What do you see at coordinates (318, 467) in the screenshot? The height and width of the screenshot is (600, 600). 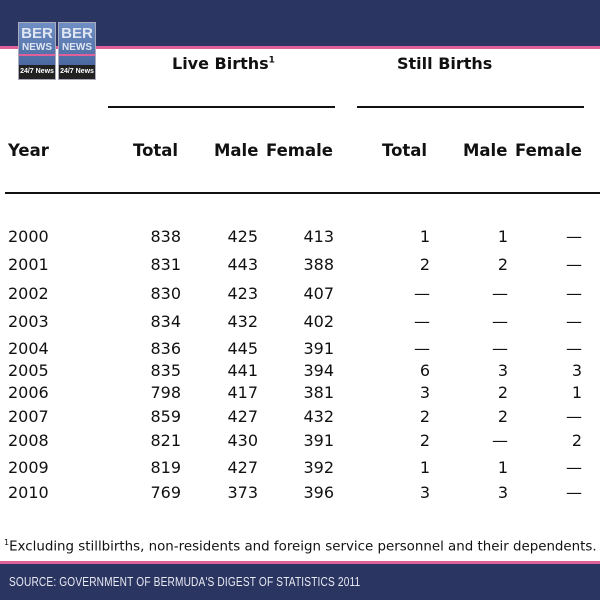 I see `cell-live-female: 392` at bounding box center [318, 467].